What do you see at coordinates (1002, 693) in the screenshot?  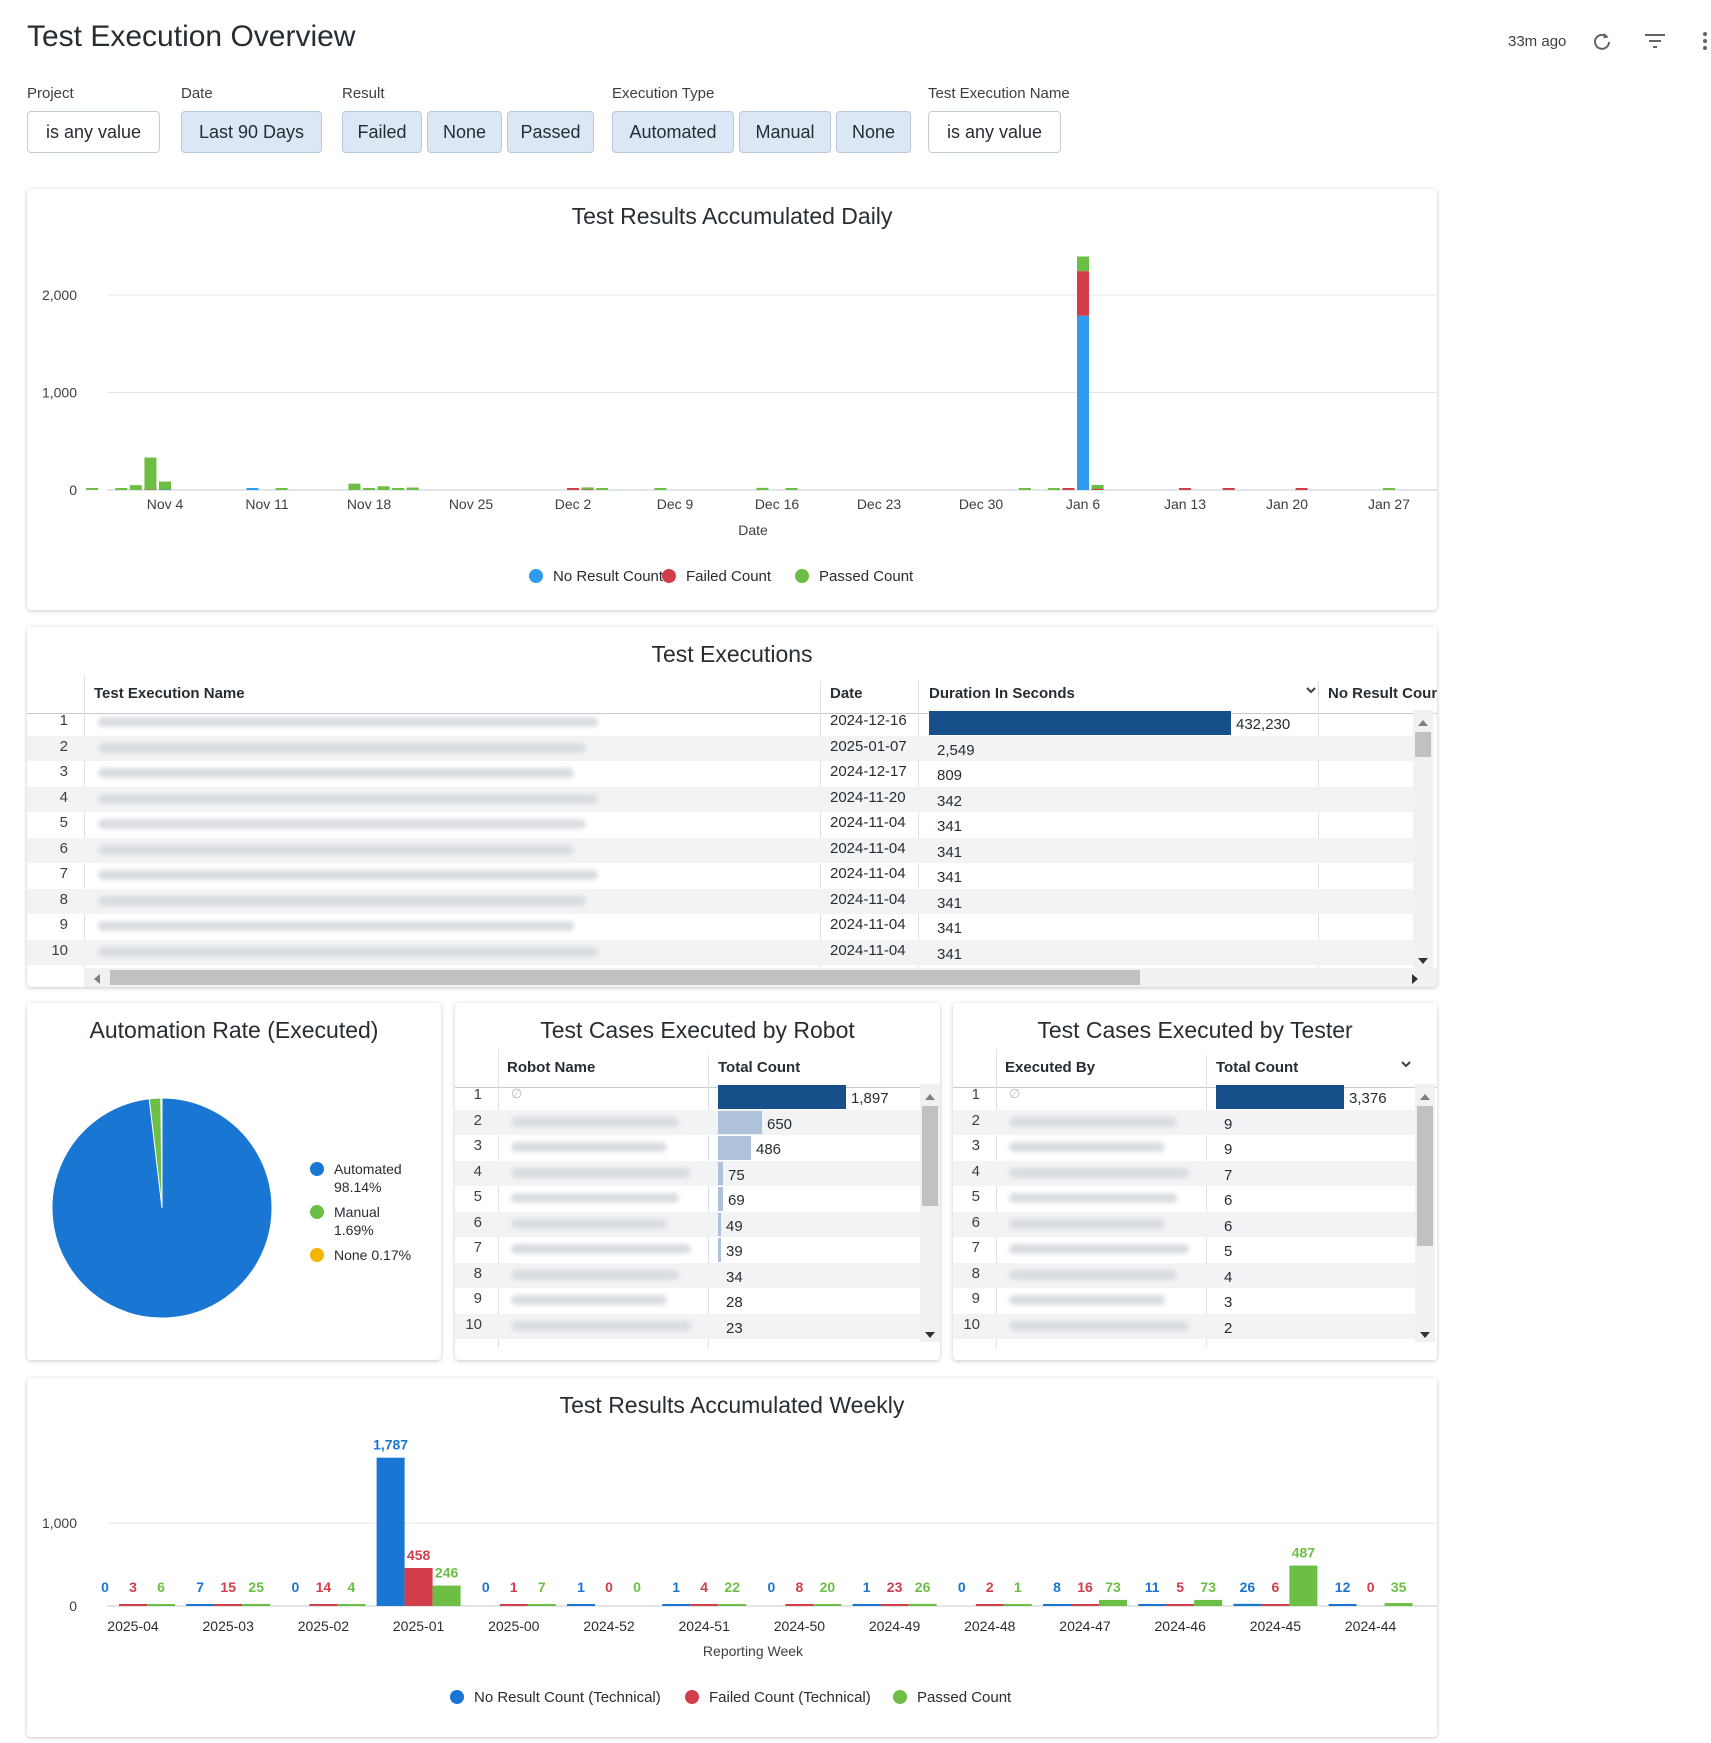 I see `column-header-duration-in-seconds: Duration In Seconds` at bounding box center [1002, 693].